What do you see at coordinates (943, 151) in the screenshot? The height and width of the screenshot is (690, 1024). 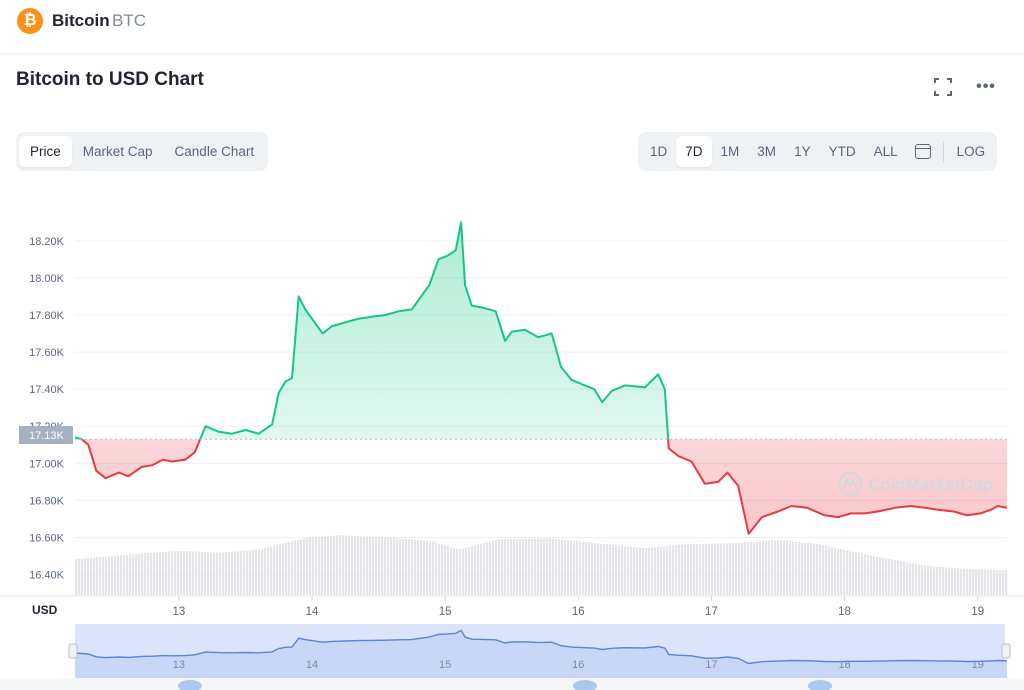 I see `range-divider` at bounding box center [943, 151].